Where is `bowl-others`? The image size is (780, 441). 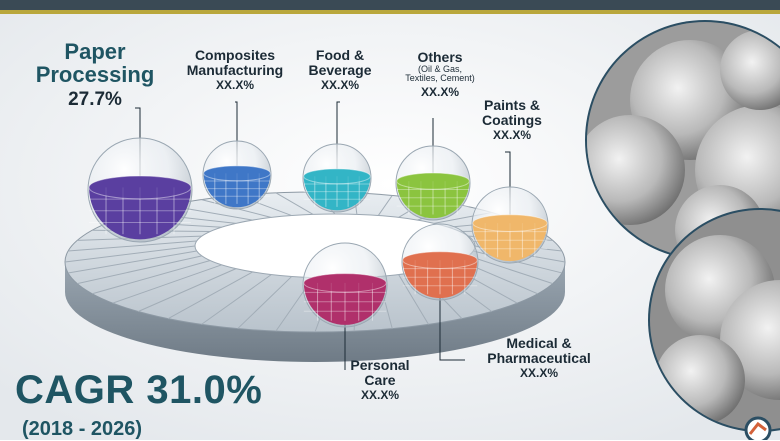
bowl-others is located at coordinates (433, 183).